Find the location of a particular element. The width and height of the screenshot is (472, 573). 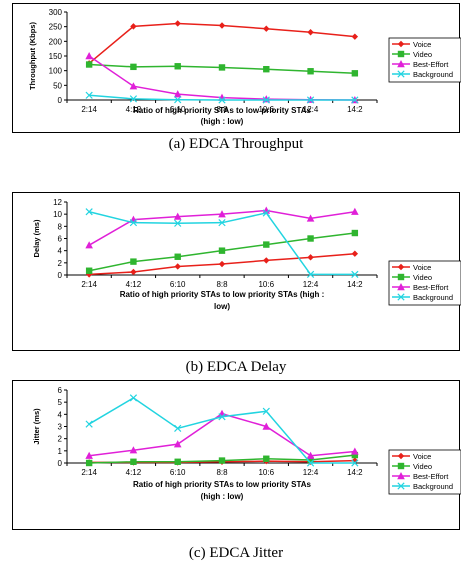

y-tick-label: 8 is located at coordinates (60, 226).